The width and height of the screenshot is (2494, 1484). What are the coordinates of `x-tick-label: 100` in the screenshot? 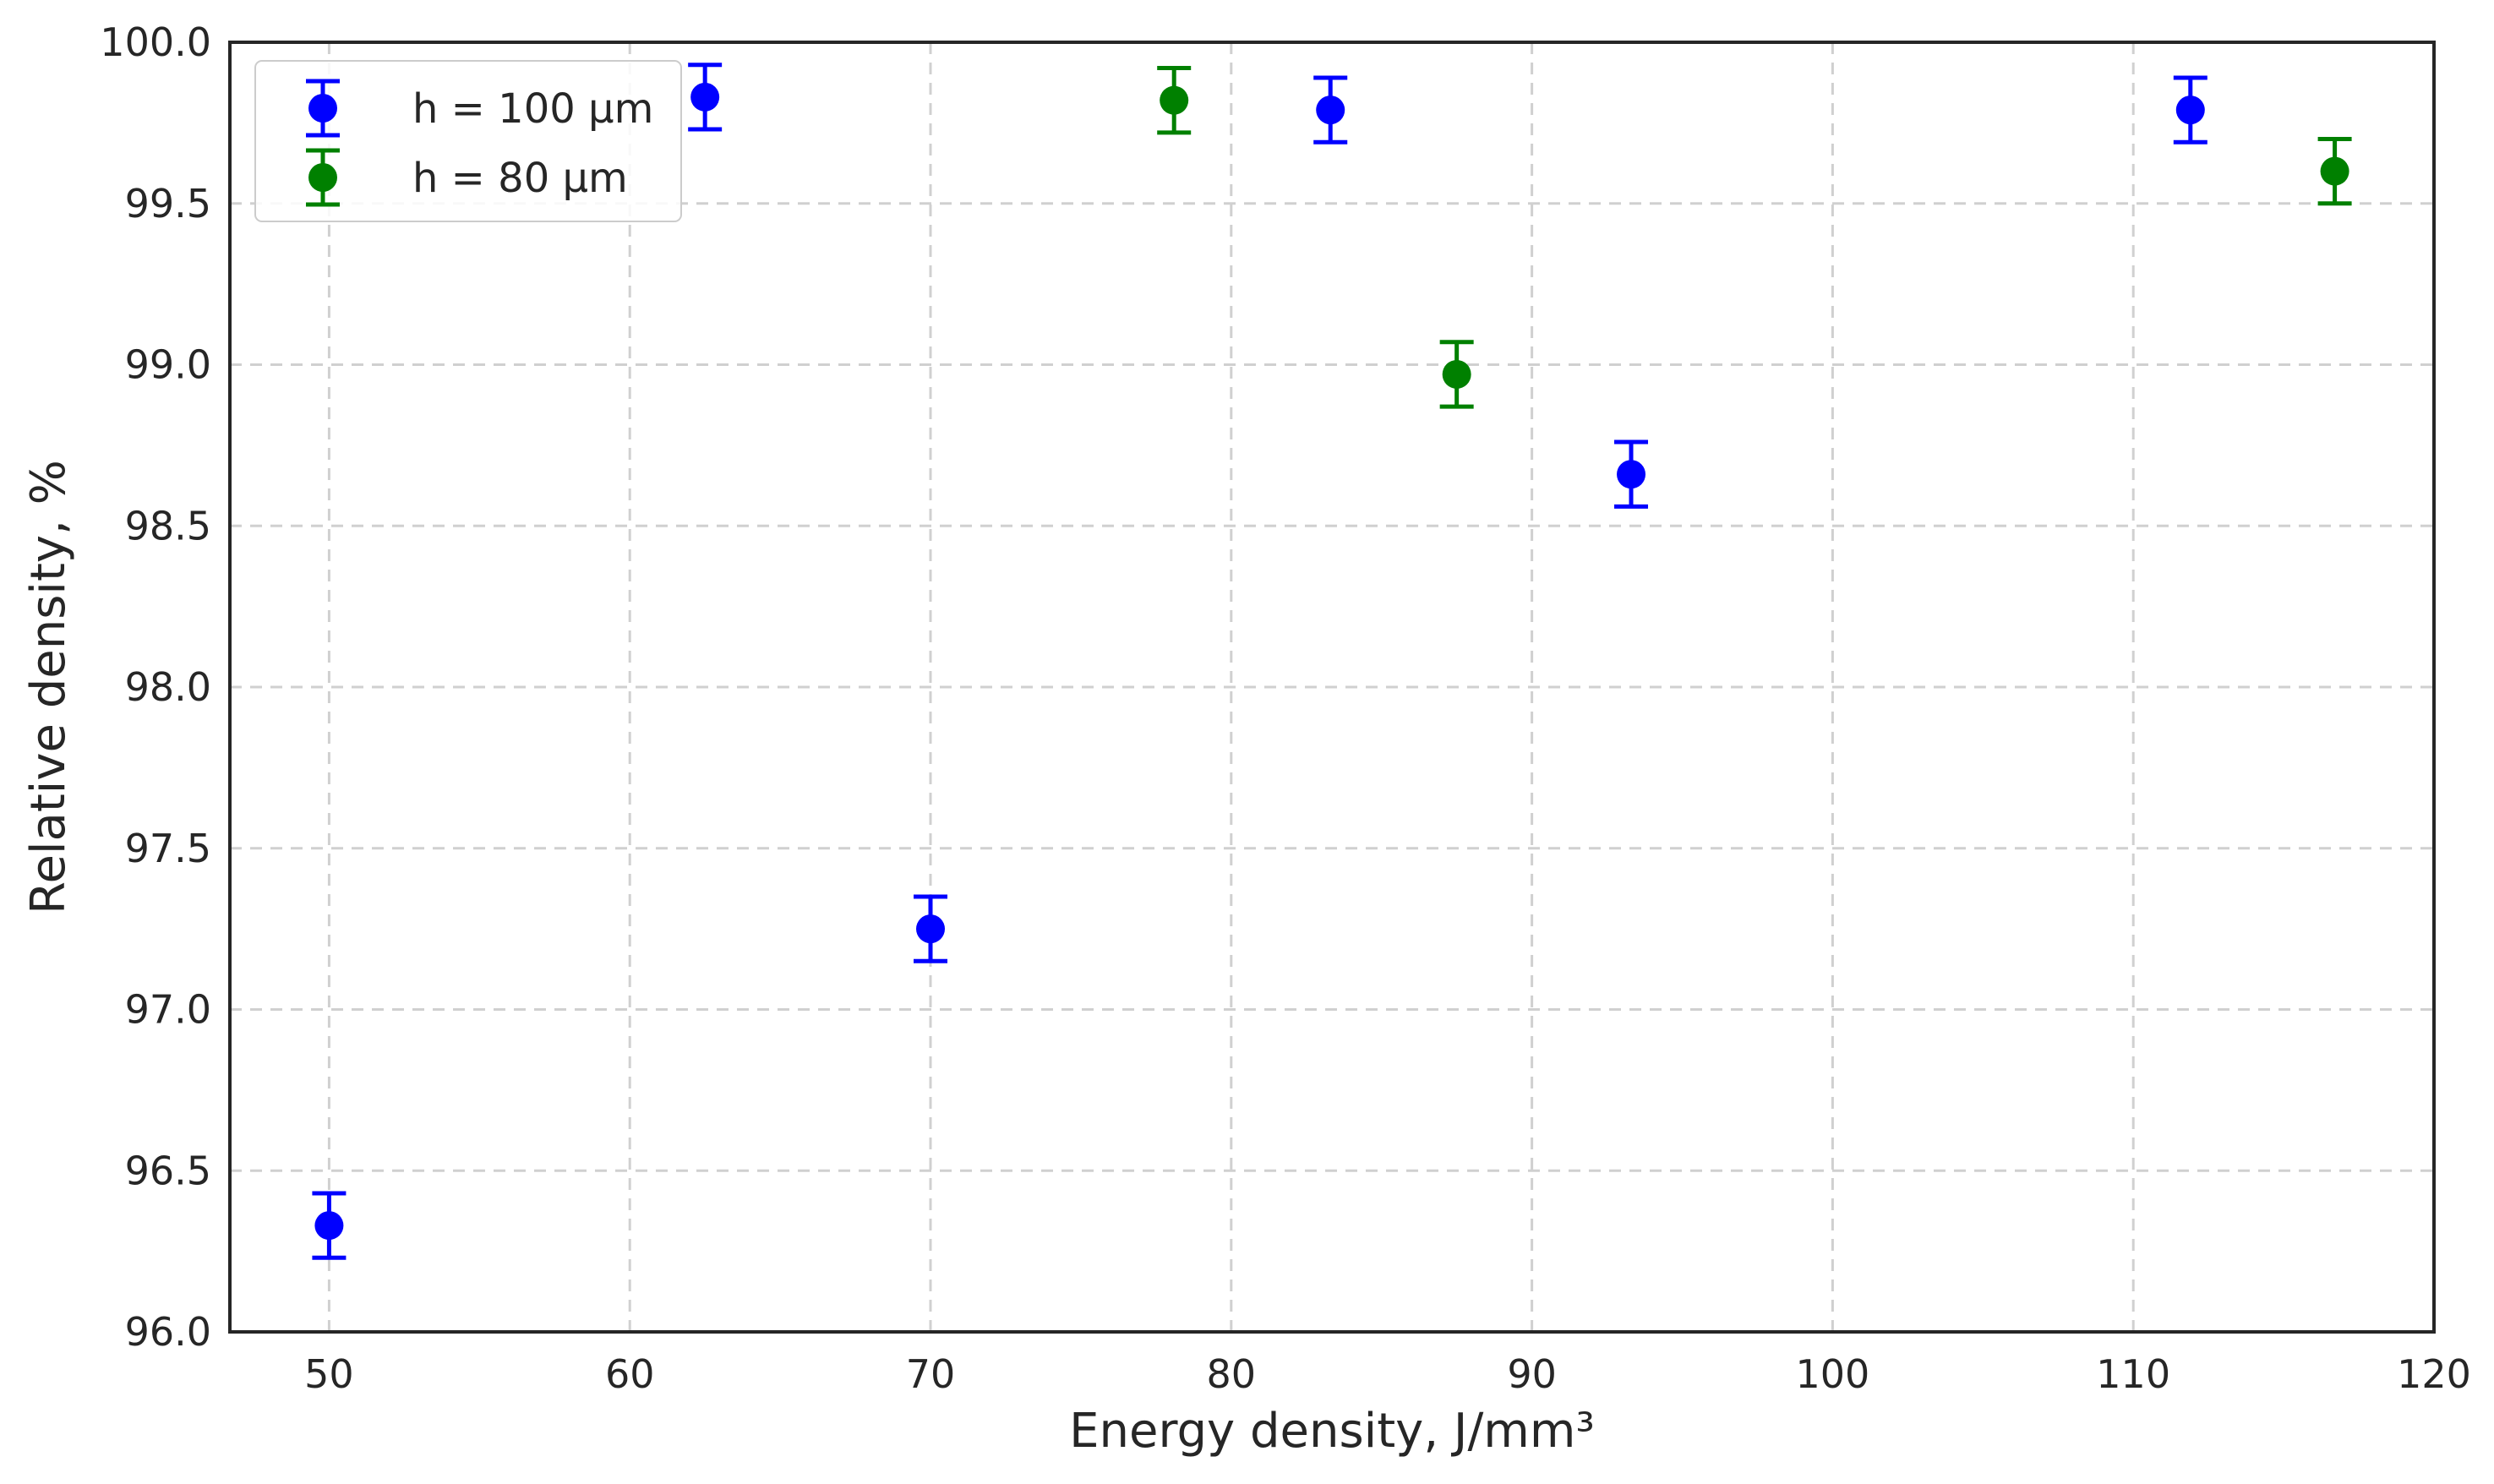 It's located at (1832, 1374).